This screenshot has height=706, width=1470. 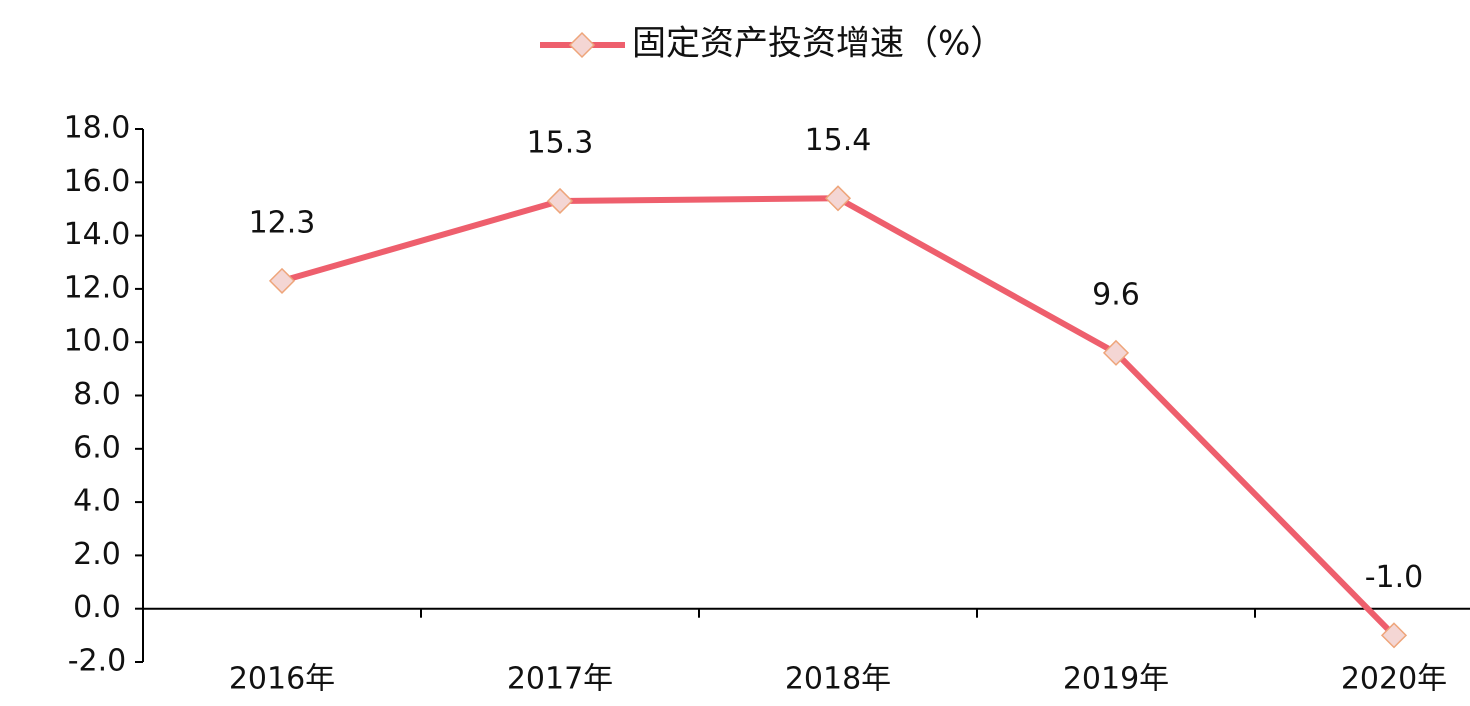 What do you see at coordinates (97, 181) in the screenshot?
I see `y-tick-label: 16.0` at bounding box center [97, 181].